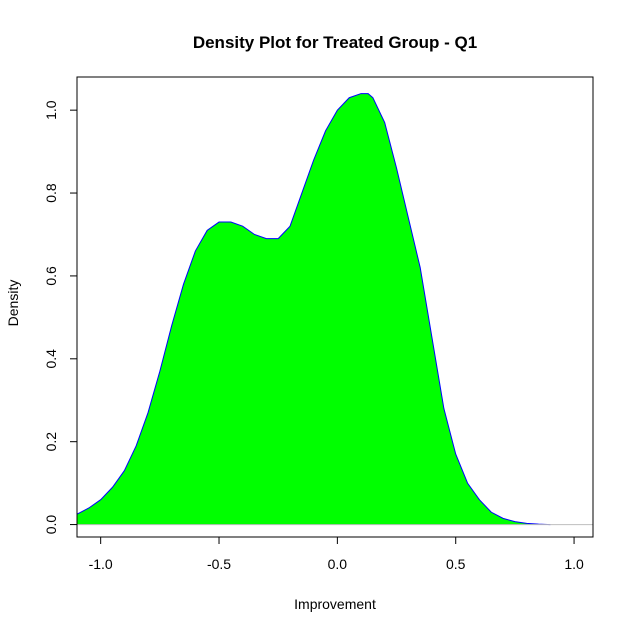  I want to click on x-axis: -1.0 -0.5 0.0 0.5 1.0, so click(336, 554).